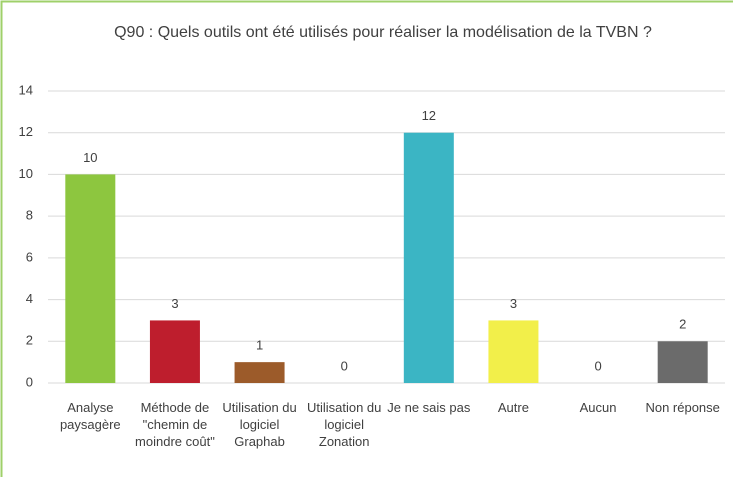 The height and width of the screenshot is (477, 733). I want to click on y-tick-label: 8, so click(29, 215).